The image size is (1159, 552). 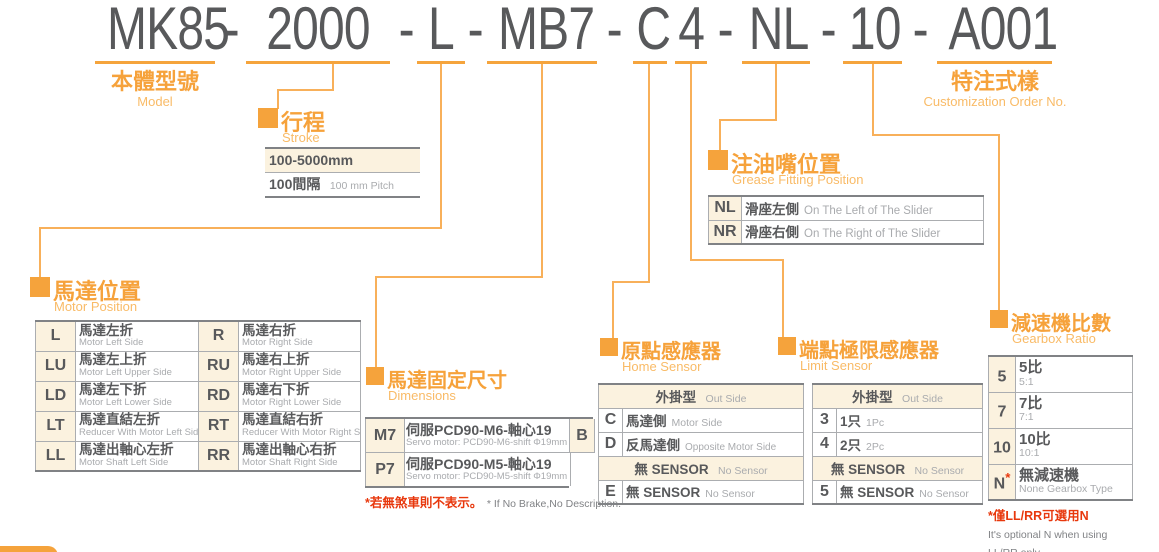 What do you see at coordinates (111, 343) in the screenshot?
I see `desc-en: Motor Left Side` at bounding box center [111, 343].